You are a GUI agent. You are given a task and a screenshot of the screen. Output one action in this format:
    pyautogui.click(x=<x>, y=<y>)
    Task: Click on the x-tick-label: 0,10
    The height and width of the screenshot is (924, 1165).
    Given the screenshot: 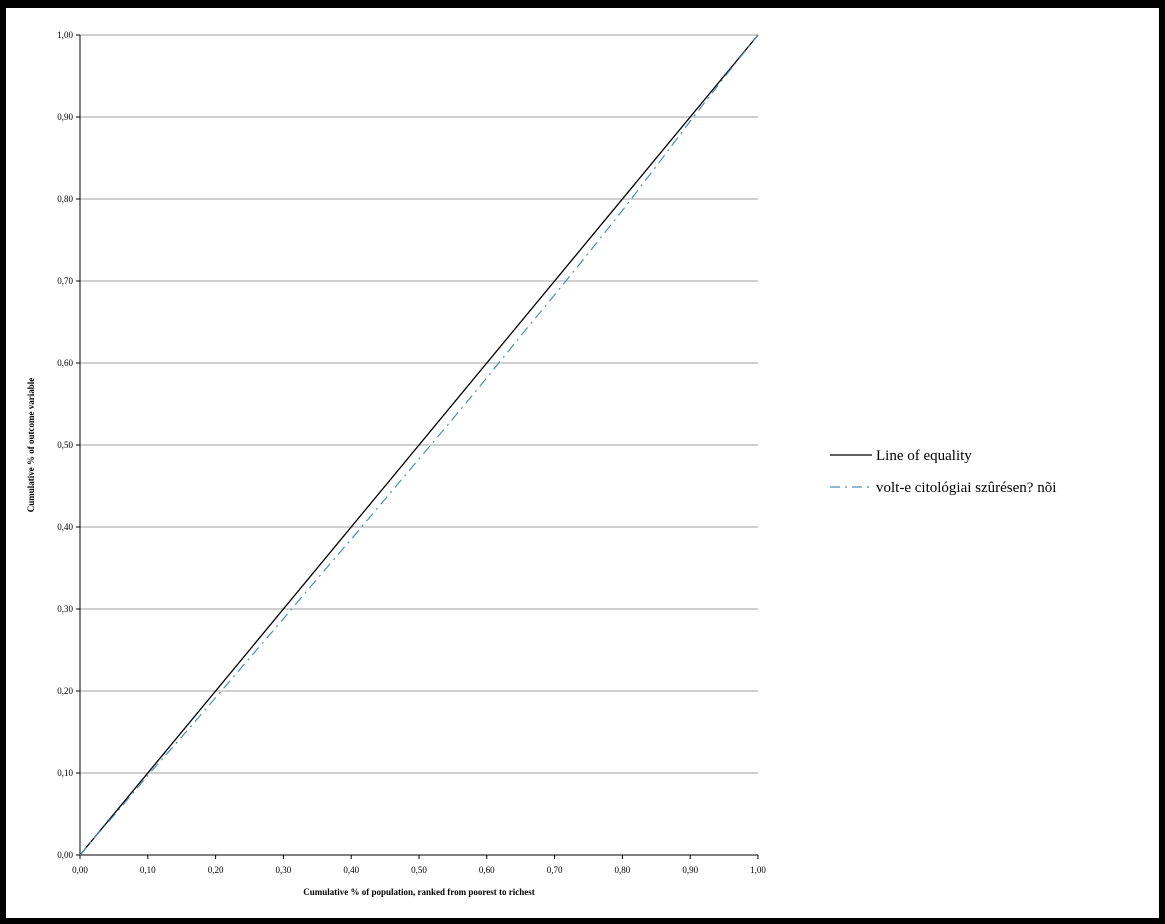 What is the action you would take?
    pyautogui.click(x=148, y=870)
    